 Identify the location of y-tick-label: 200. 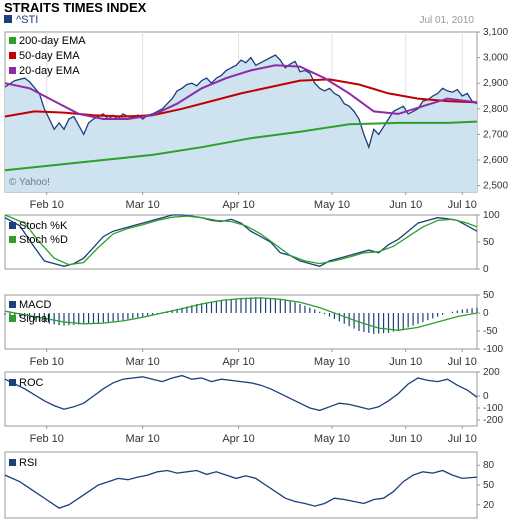
(491, 372).